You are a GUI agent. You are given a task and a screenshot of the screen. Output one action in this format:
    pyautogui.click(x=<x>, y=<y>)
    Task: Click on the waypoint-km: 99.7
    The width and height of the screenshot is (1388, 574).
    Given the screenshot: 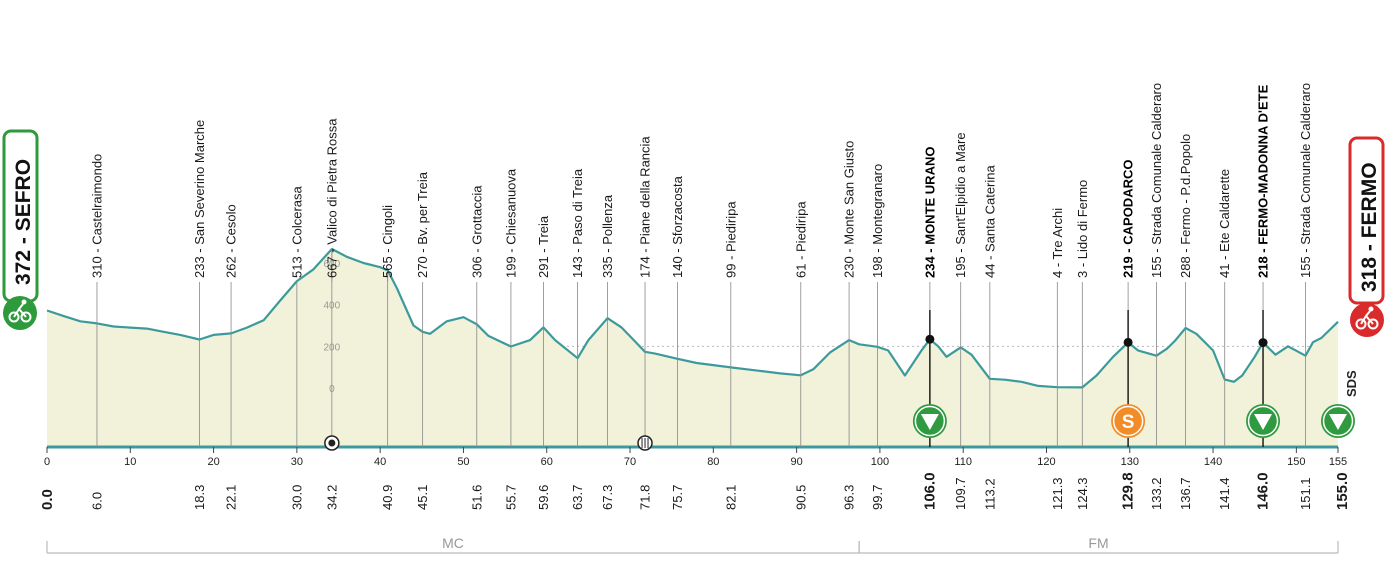 What is the action you would take?
    pyautogui.click(x=877, y=497)
    